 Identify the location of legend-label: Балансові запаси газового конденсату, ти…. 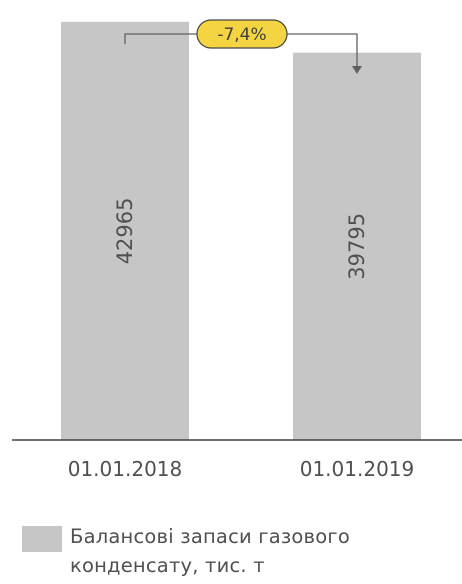
(210, 551).